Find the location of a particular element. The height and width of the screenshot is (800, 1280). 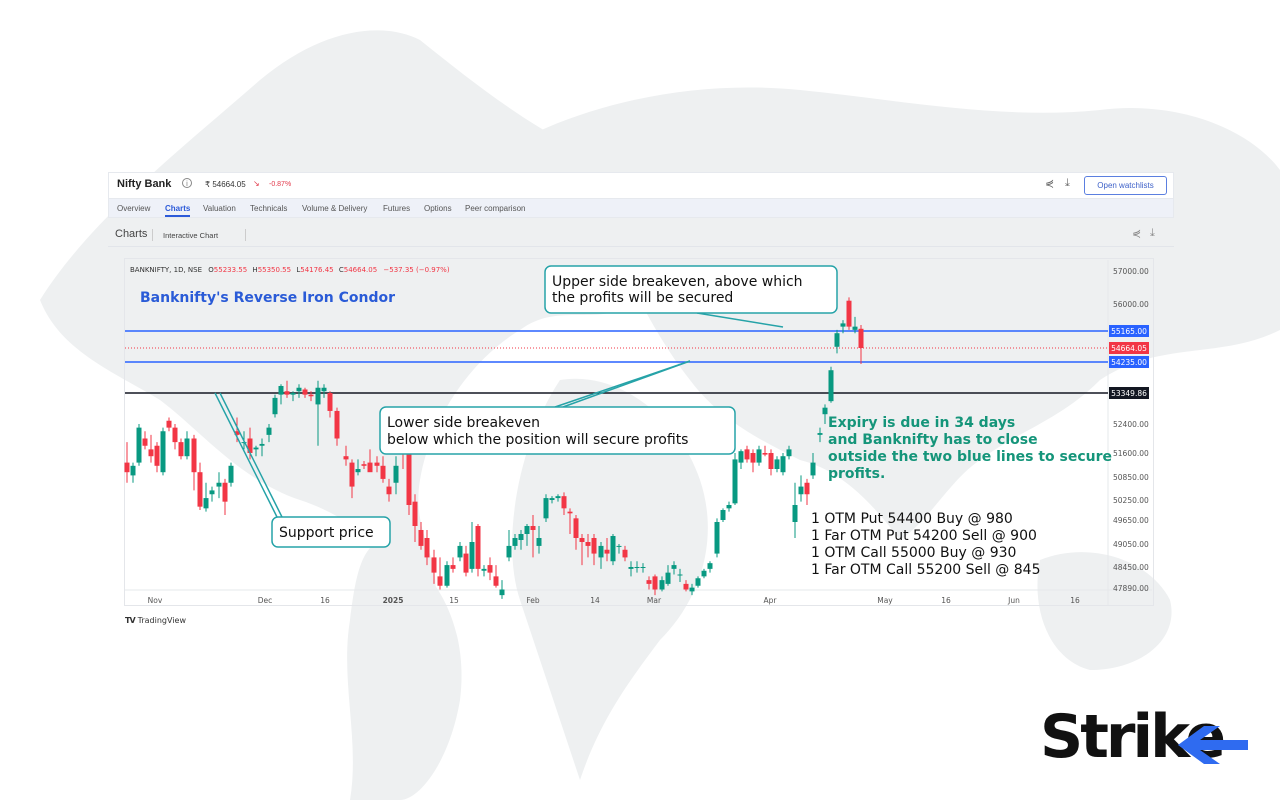

last-price-price-text: 54664.05 is located at coordinates (1129, 348).